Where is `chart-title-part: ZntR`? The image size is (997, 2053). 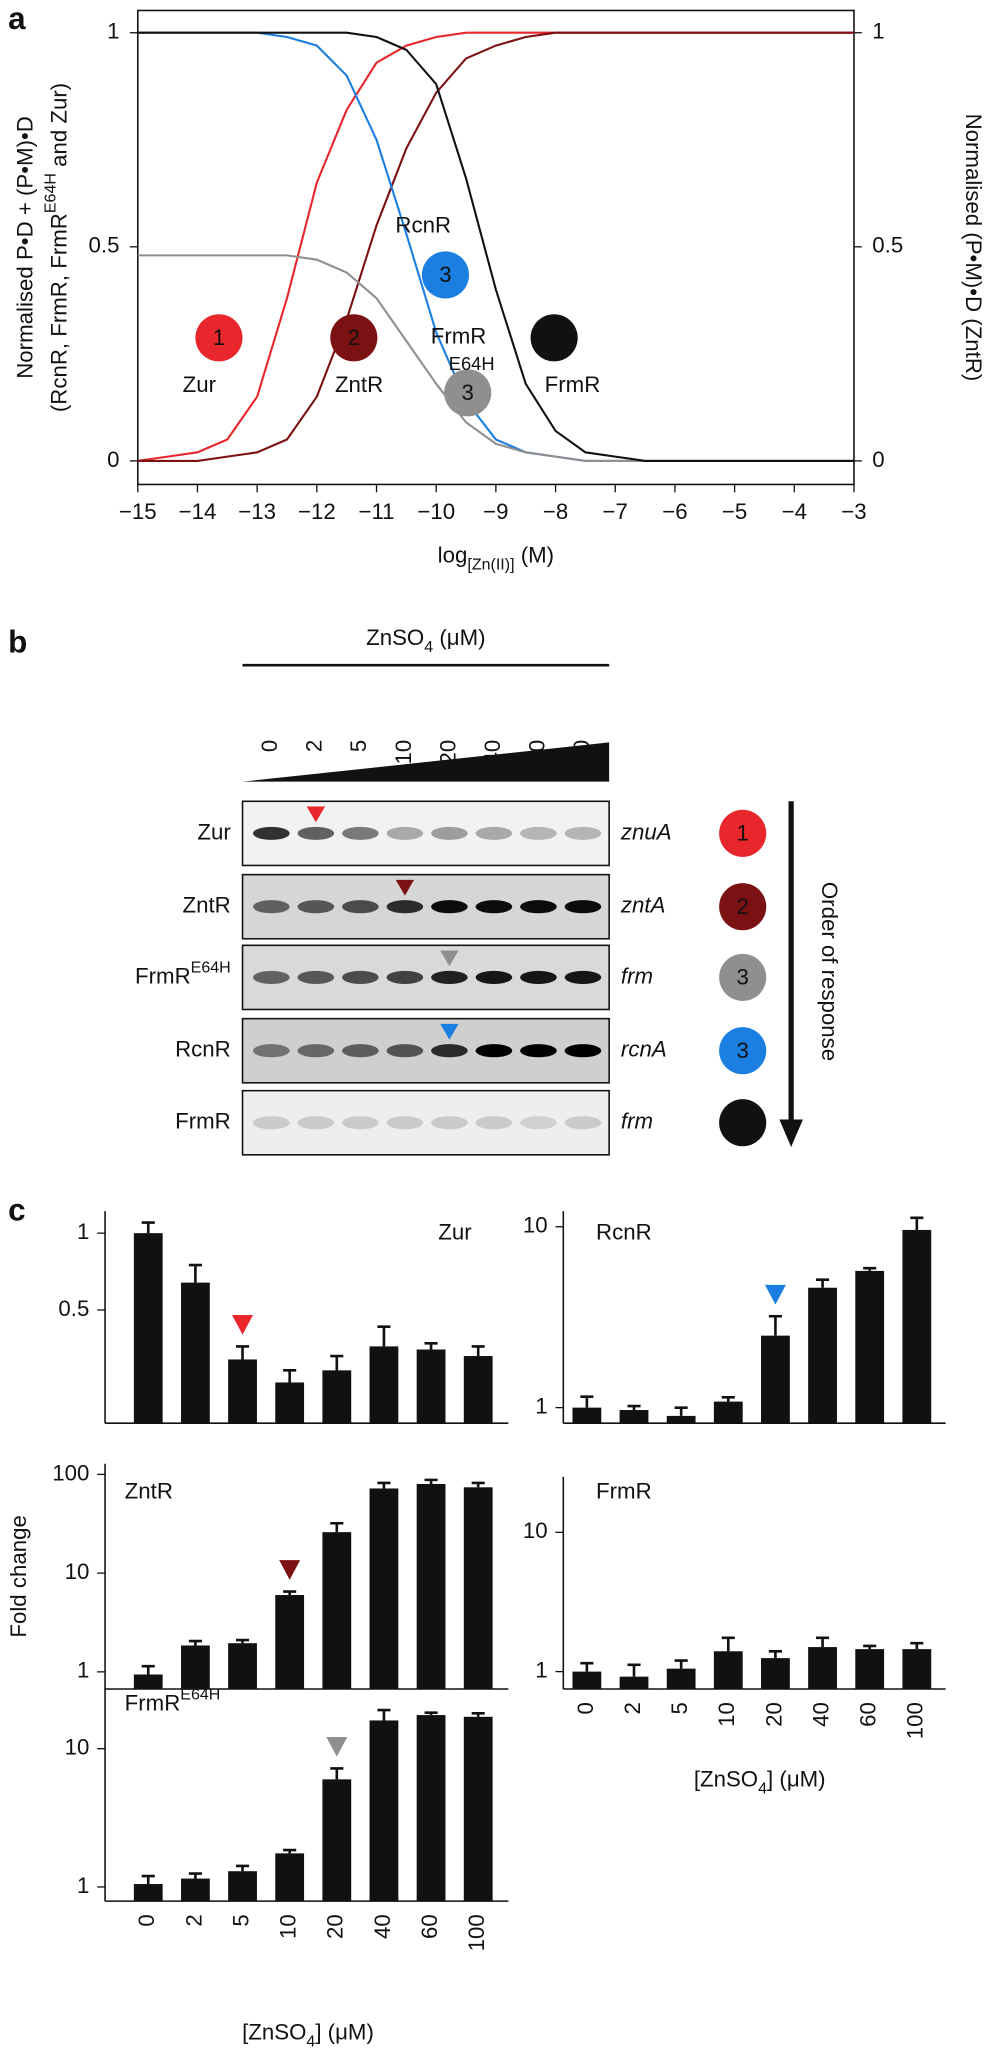
chart-title-part: ZntR is located at coordinates (149, 1490).